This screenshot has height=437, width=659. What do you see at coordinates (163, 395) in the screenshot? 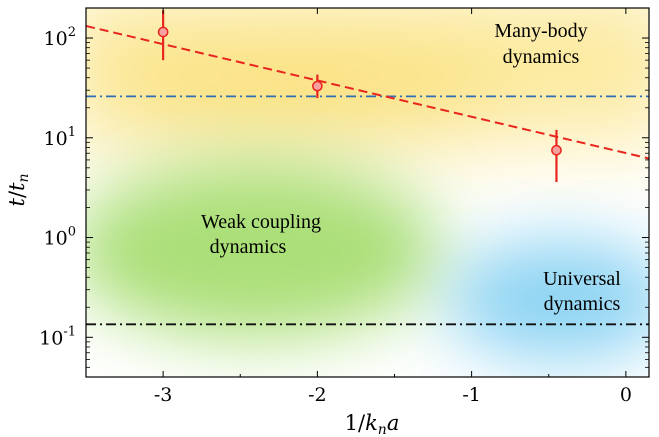
I see `x-tick-label-1: -3` at bounding box center [163, 395].